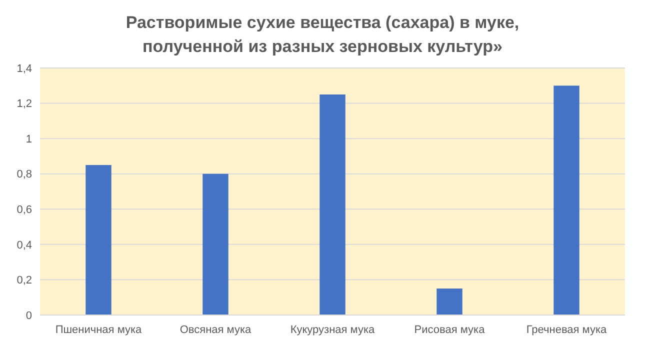 This screenshot has width=645, height=345. I want to click on x-tick-label: Рисовая мука, so click(450, 330).